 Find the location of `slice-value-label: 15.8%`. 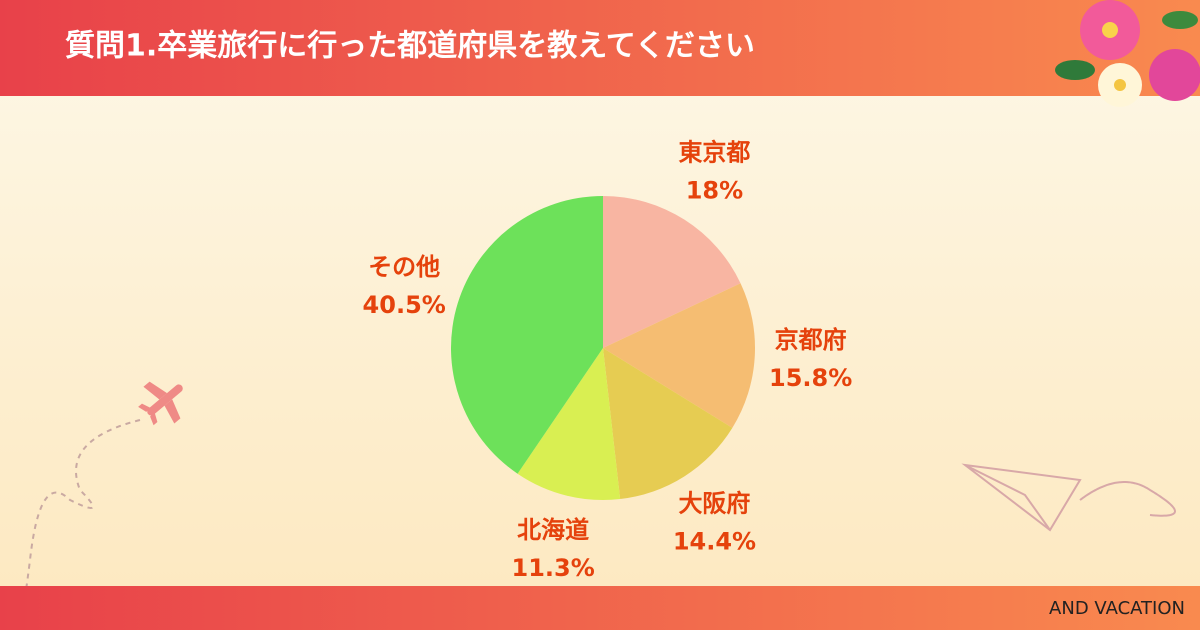

slice-value-label: 15.8% is located at coordinates (810, 378).